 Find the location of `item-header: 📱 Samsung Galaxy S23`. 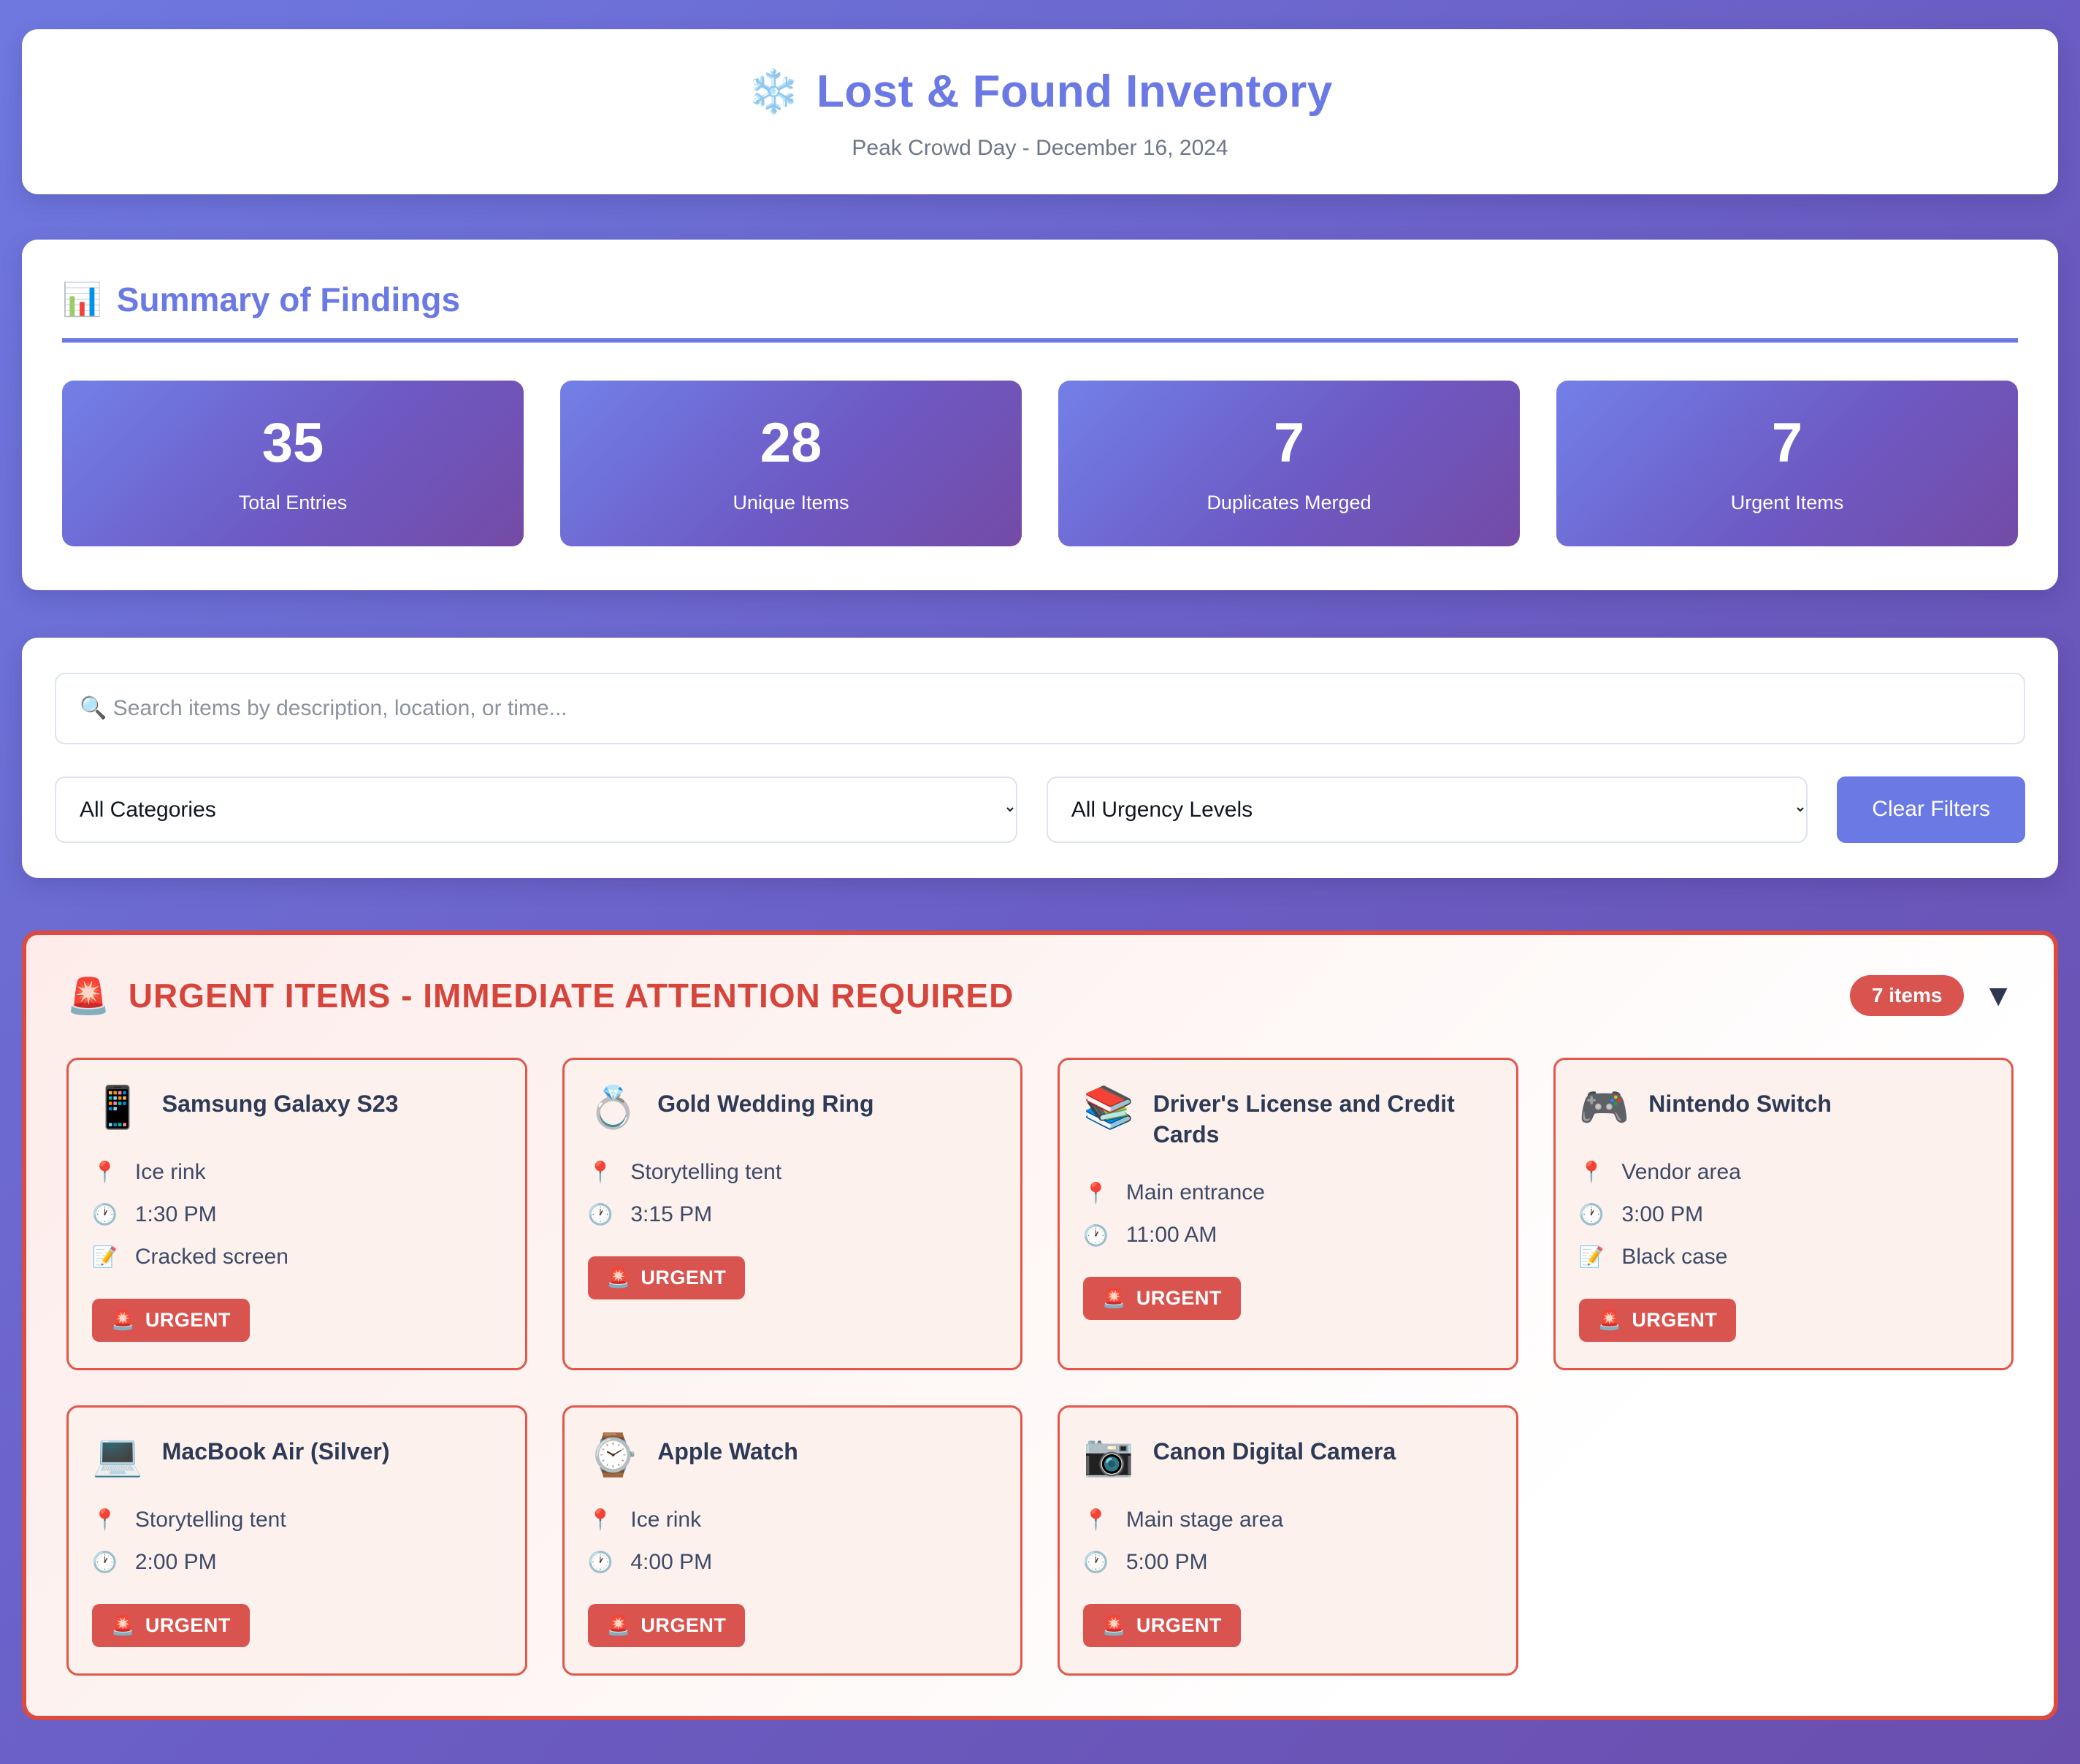

item-header: 📱 Samsung Galaxy S23 is located at coordinates (297, 1107).